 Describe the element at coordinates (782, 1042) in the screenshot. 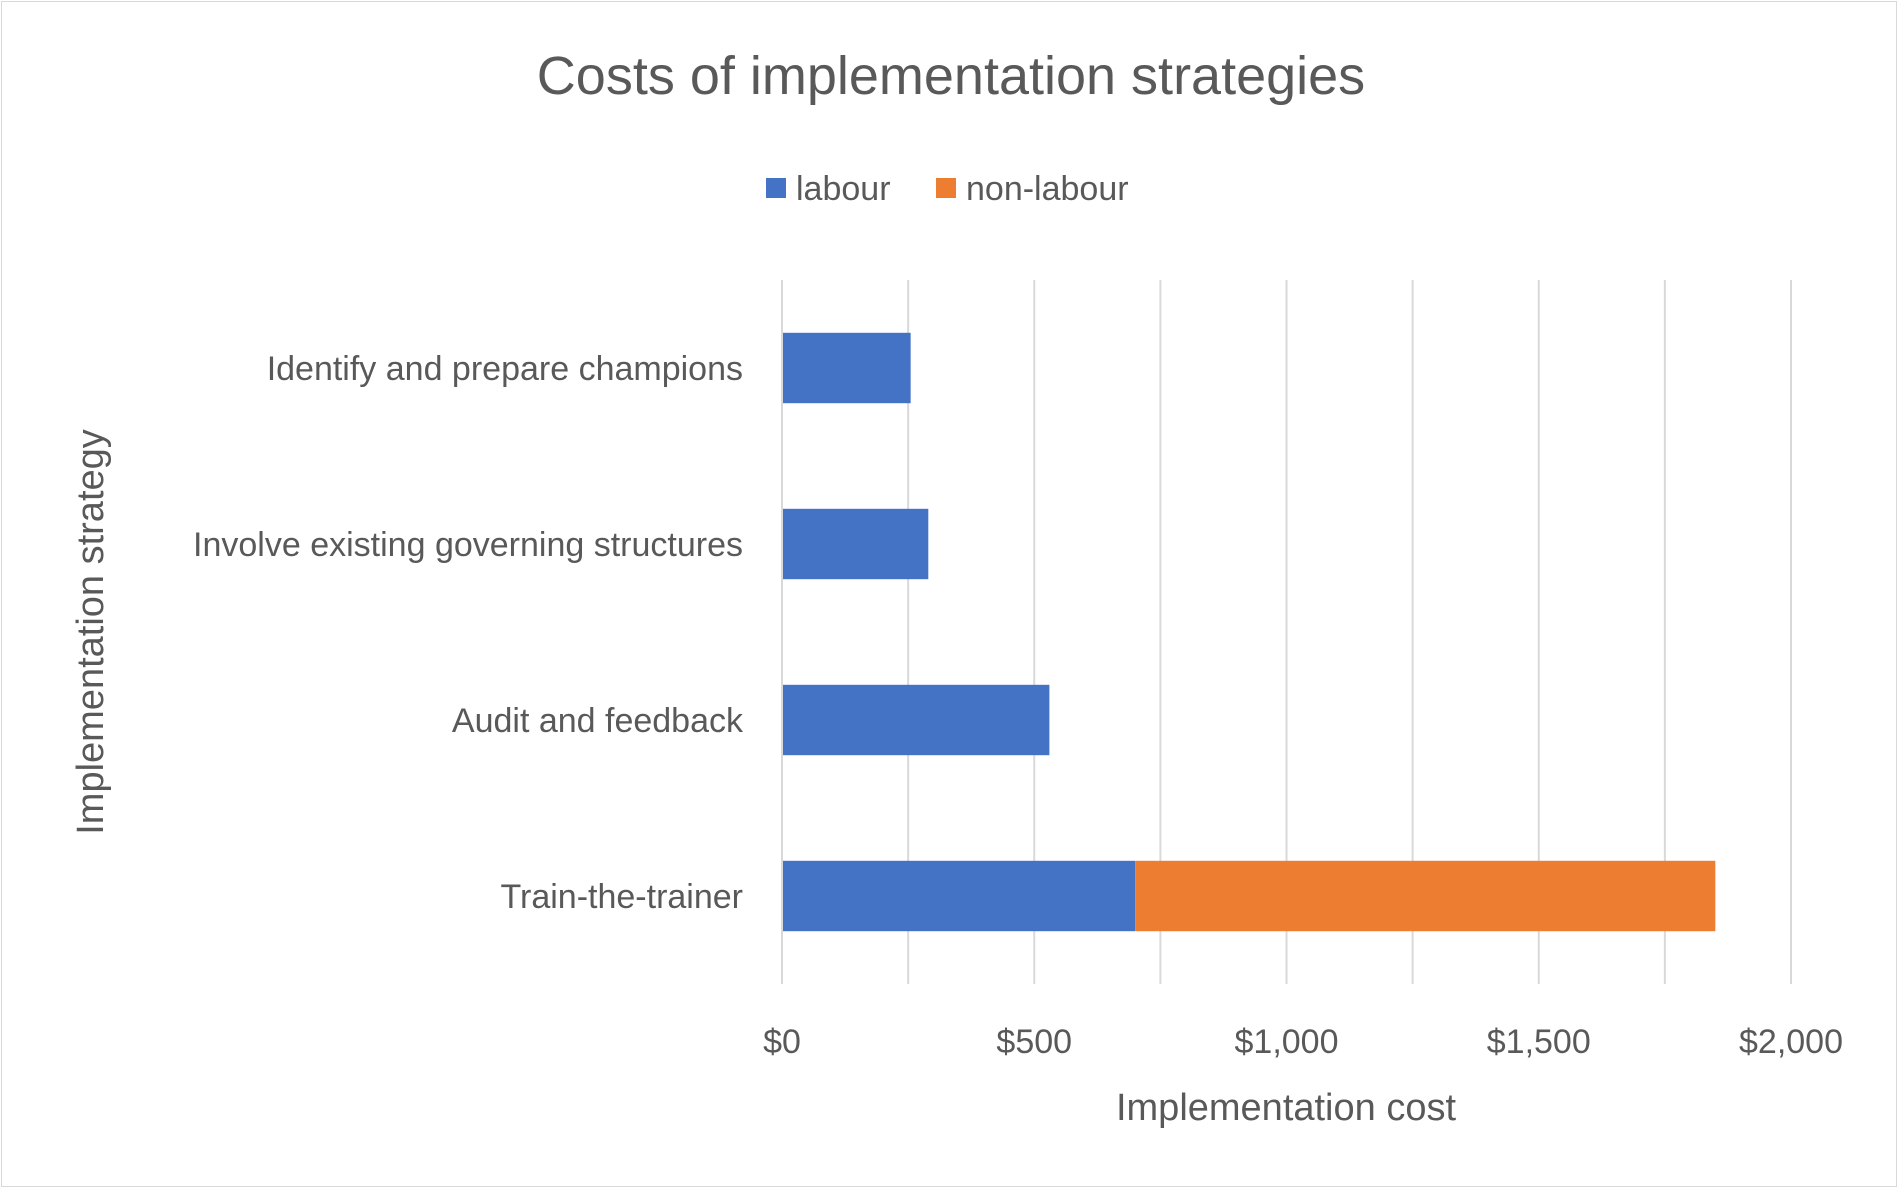

I see `x-tick-label: $0` at that location.